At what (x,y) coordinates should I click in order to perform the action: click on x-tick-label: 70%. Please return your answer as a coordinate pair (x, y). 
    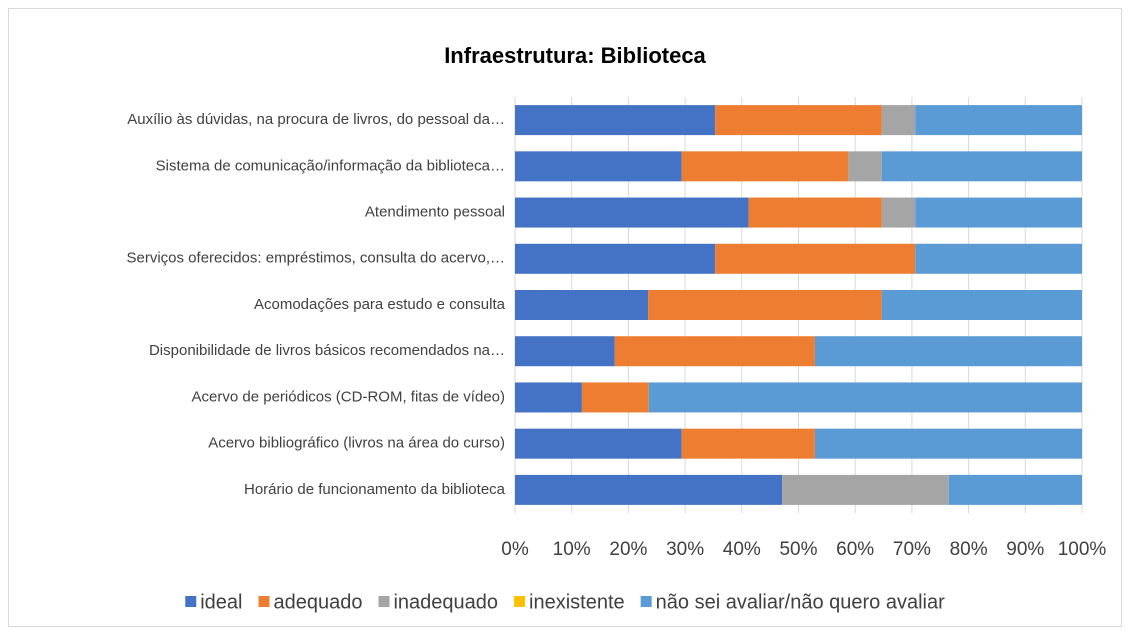
    Looking at the image, I should click on (912, 549).